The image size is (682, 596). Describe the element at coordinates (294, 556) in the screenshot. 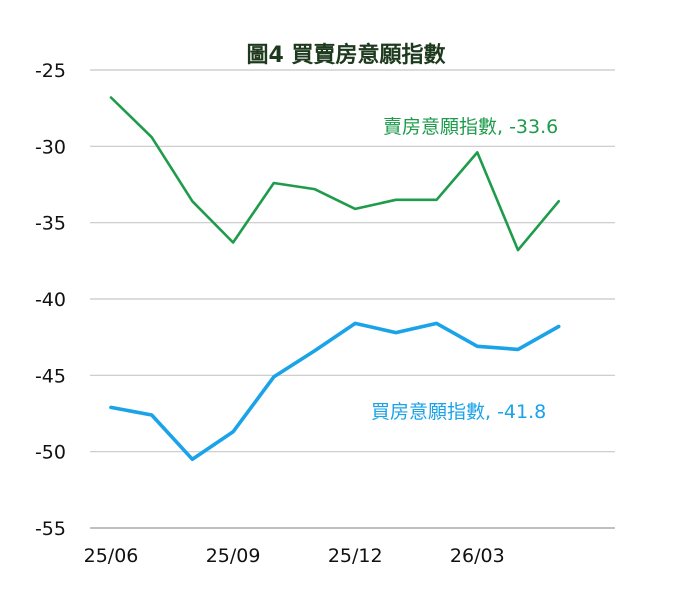

I see `x-axis-ticks: 25/06 25/09 25/12 26/03` at that location.